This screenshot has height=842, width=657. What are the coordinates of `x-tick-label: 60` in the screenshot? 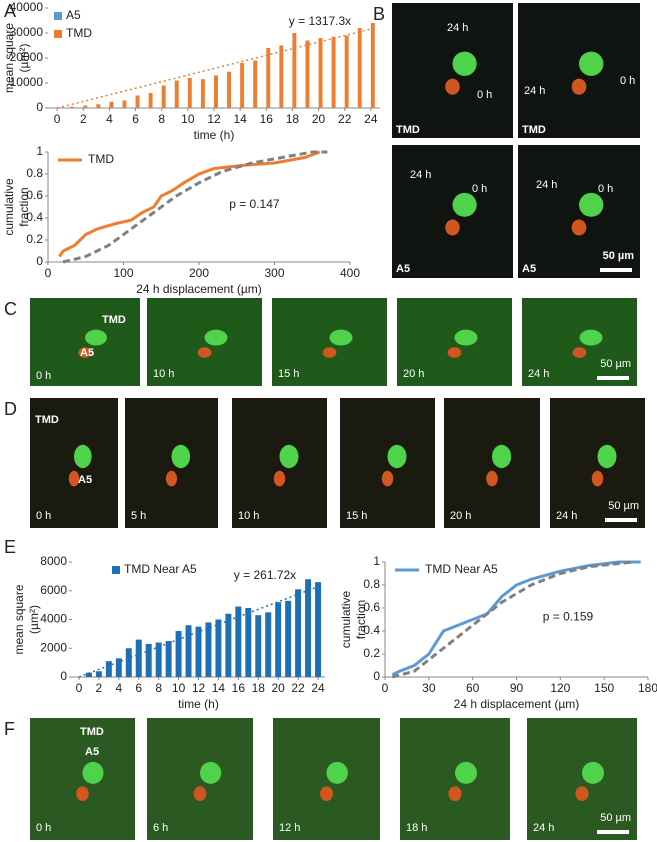 It's located at (473, 688).